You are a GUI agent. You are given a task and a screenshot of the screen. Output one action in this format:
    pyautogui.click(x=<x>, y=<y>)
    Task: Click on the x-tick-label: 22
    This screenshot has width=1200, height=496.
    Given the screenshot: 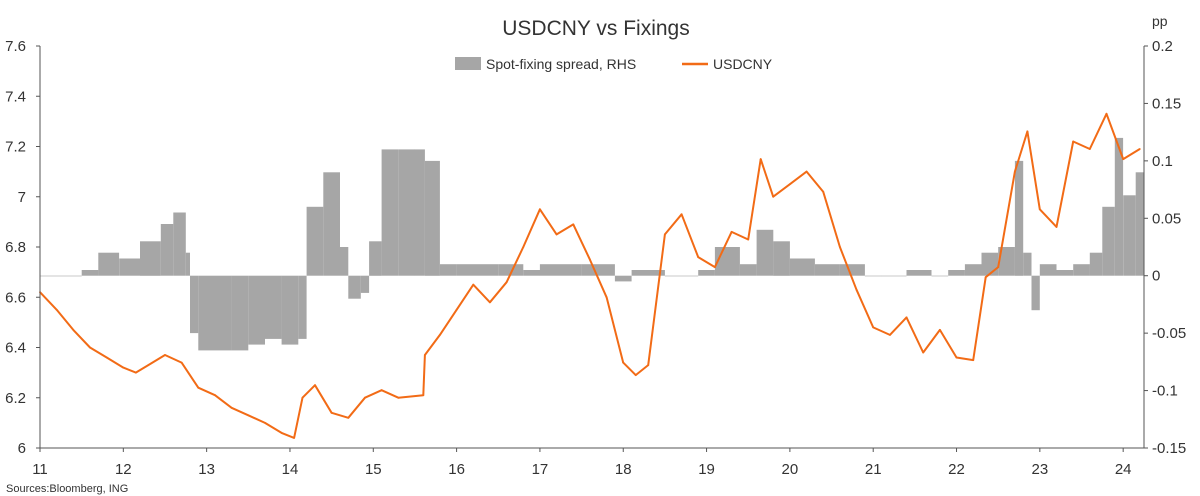 What is the action you would take?
    pyautogui.click(x=956, y=469)
    